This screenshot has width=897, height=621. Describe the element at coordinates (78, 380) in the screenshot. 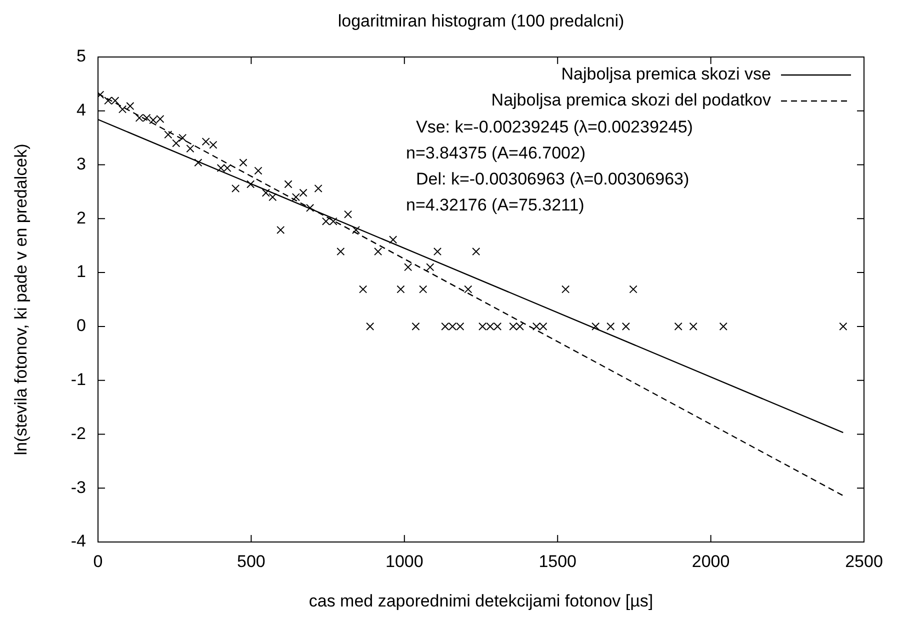

I see `y-tick-label: -1` at that location.